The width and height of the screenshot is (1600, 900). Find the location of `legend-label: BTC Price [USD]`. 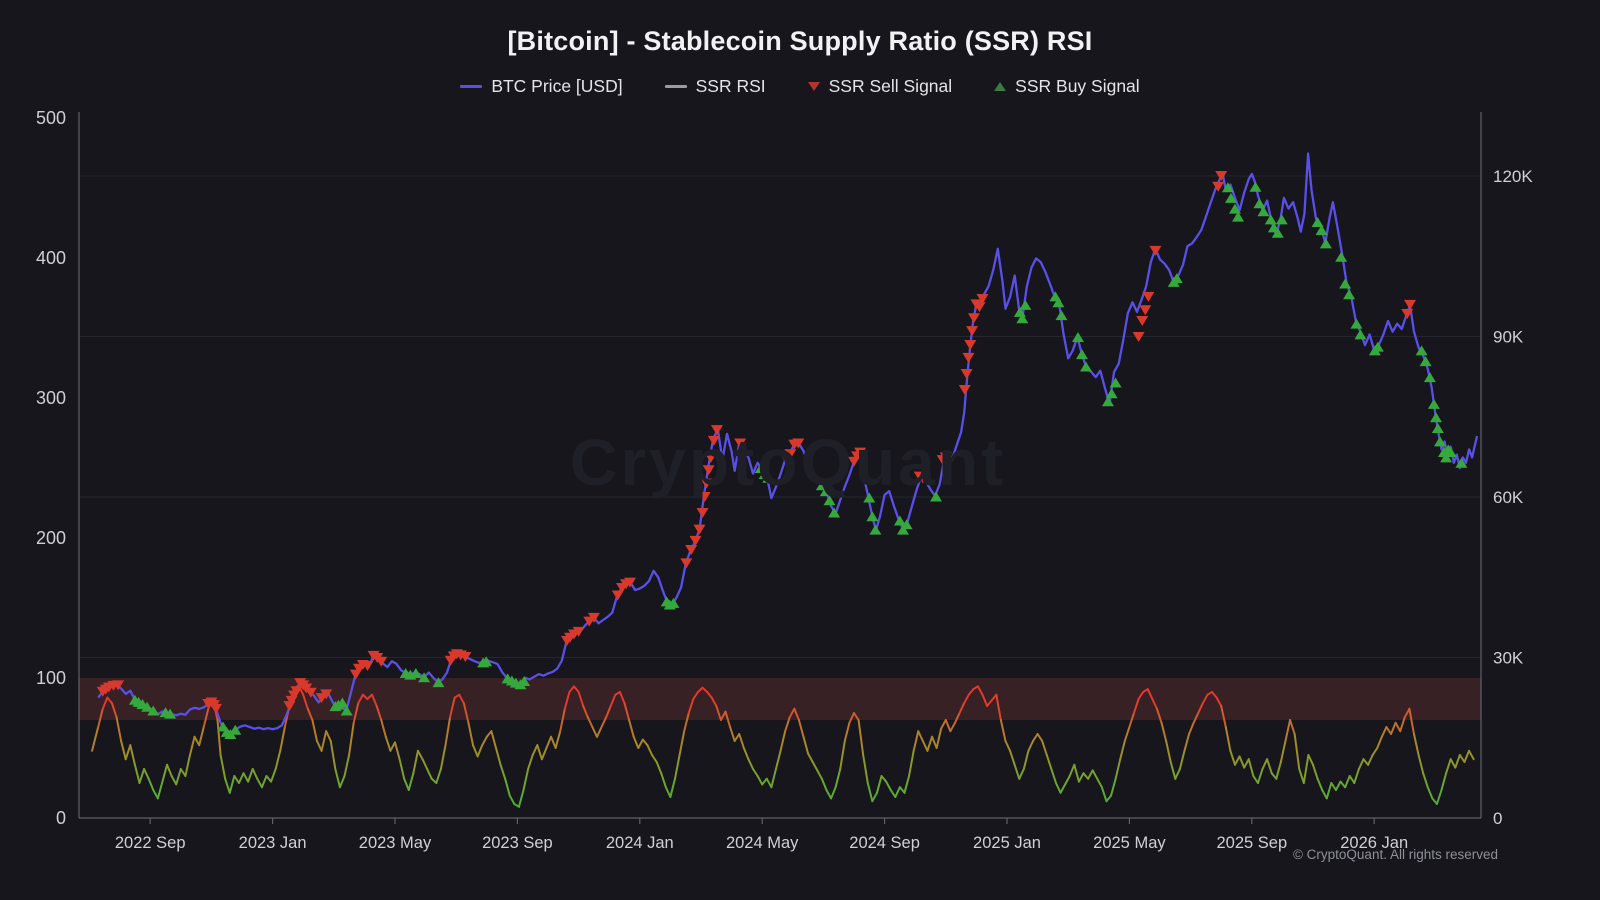

legend-label: BTC Price [USD] is located at coordinates (557, 86).